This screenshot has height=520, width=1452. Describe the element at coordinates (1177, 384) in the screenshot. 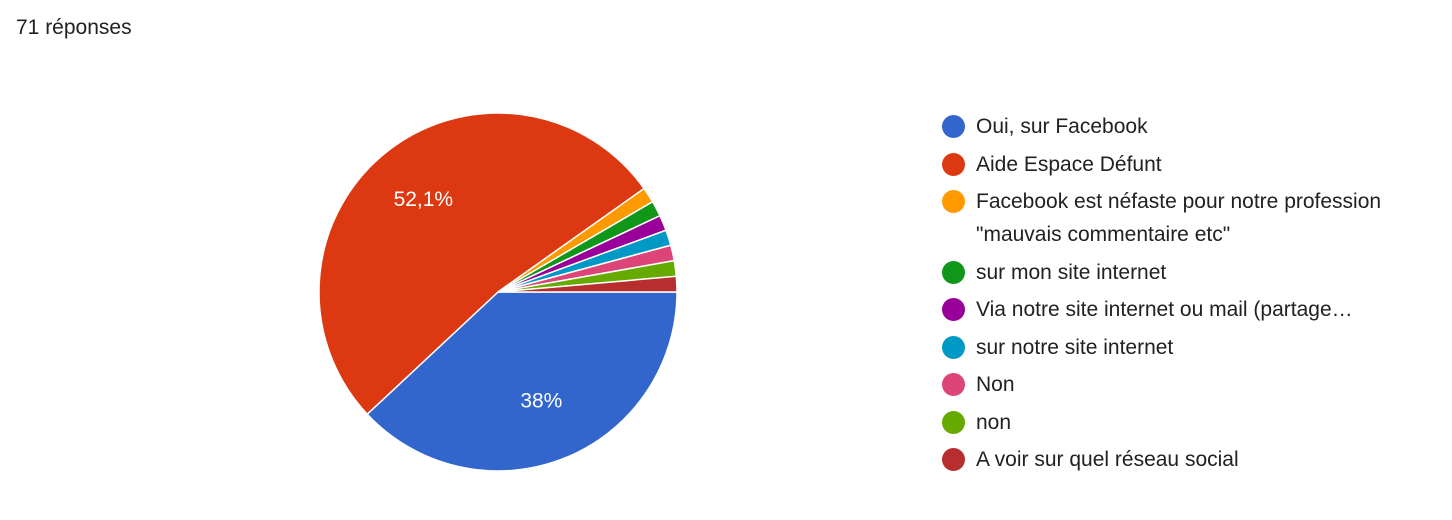

I see `legend-item: Non` at that location.